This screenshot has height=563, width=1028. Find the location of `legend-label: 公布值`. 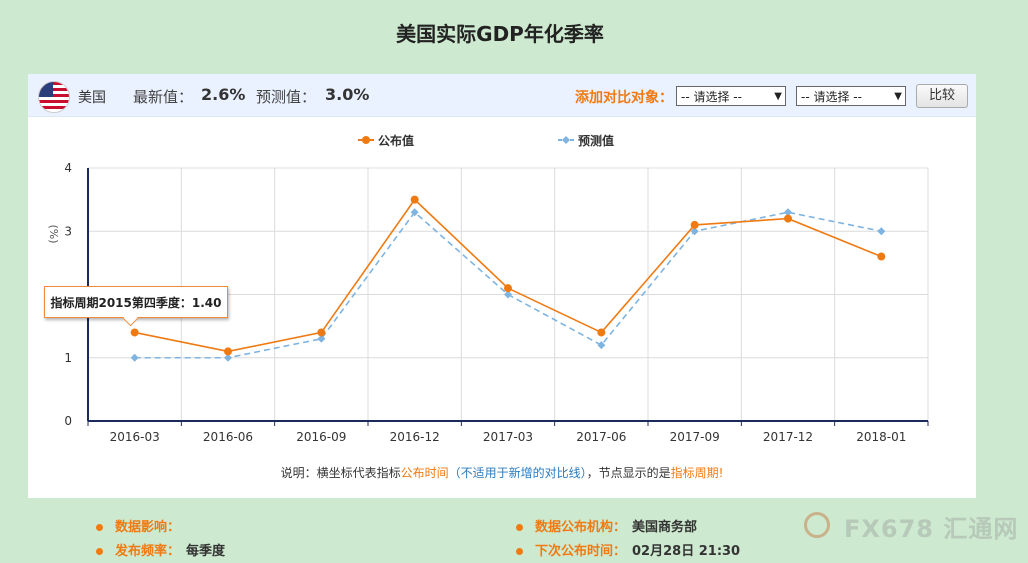

legend-label: 公布值 is located at coordinates (396, 140).